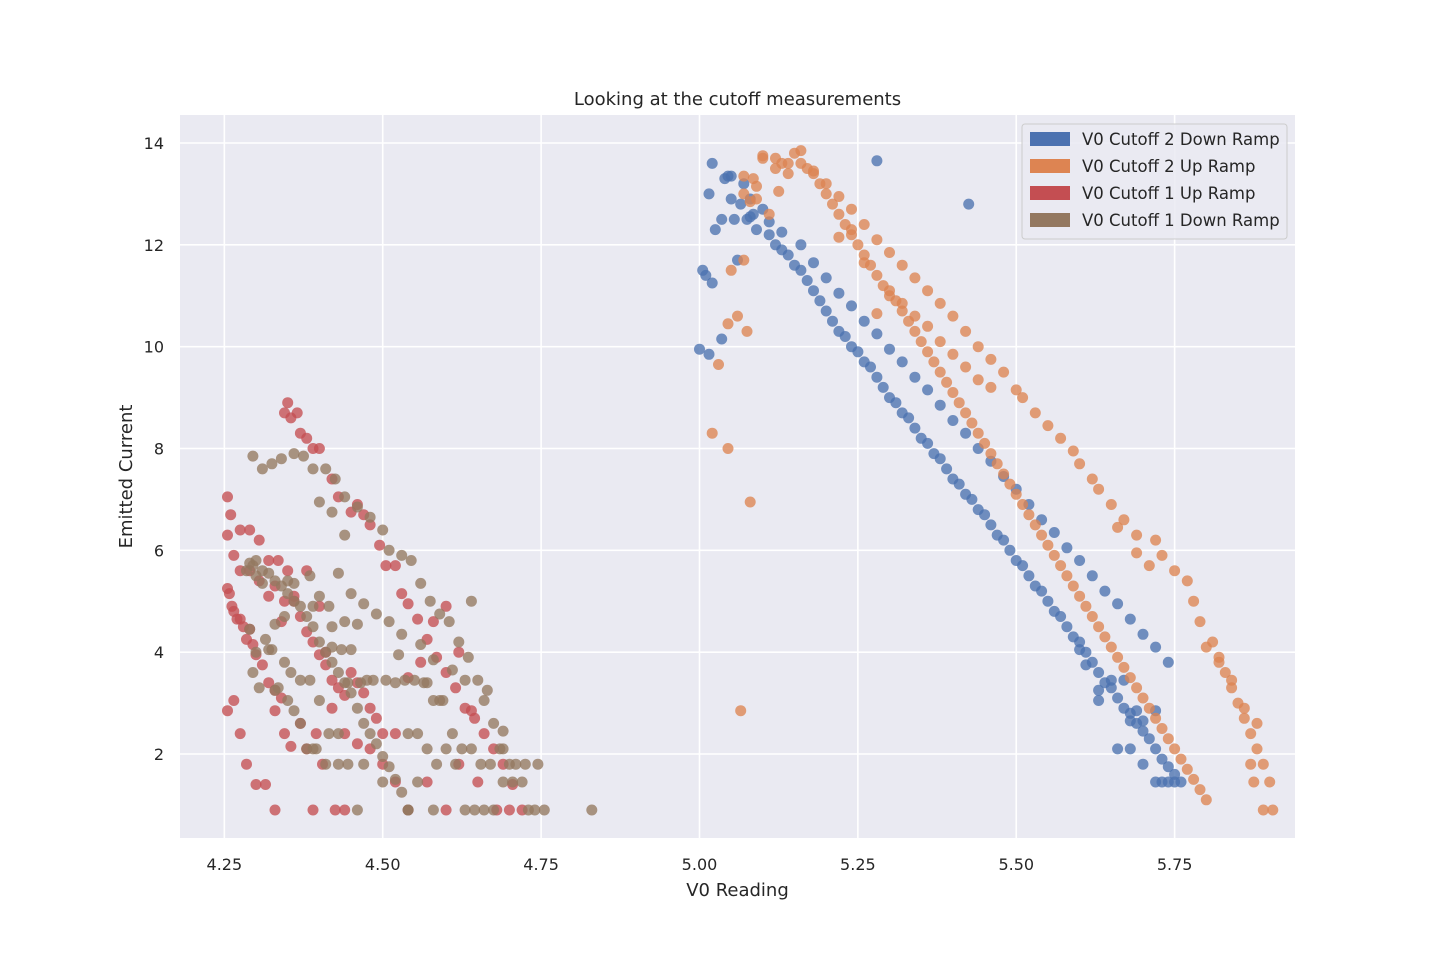  I want to click on legend-box, so click(1154, 181).